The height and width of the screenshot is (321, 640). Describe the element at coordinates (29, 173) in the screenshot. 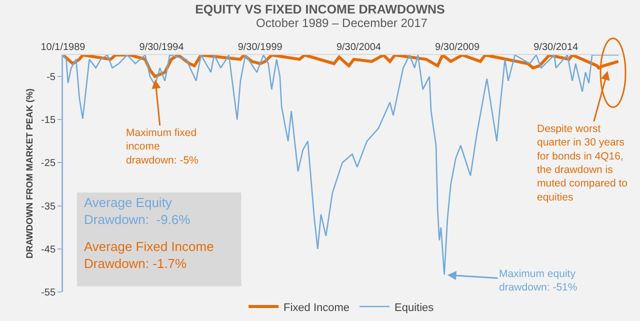

I see `y-axis-title: DRAWDOWN FROM MARKET PEAK (%)` at that location.